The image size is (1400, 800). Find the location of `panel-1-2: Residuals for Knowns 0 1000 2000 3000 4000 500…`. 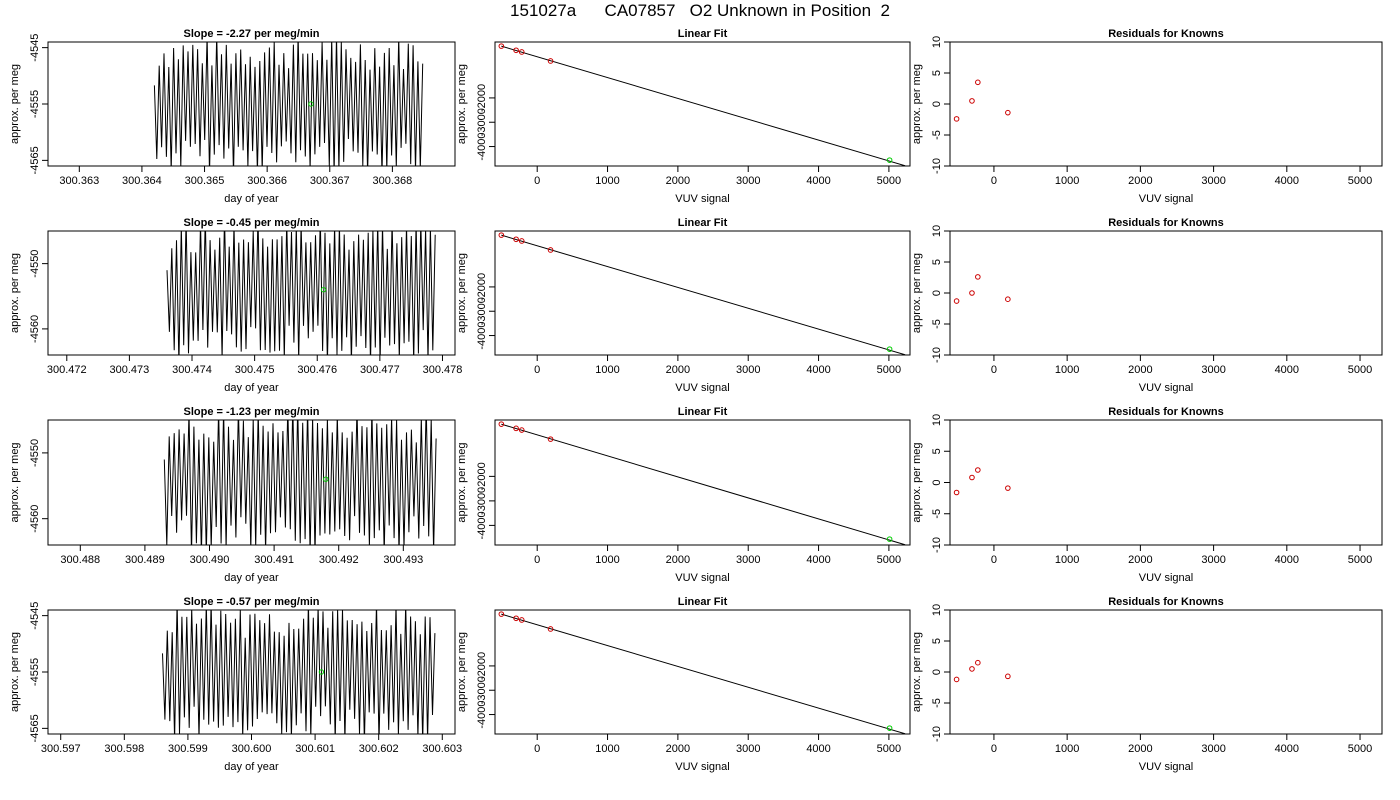

panel-1-2: Residuals for Knowns 0 1000 2000 3000 4000 500… is located at coordinates (1147, 305).